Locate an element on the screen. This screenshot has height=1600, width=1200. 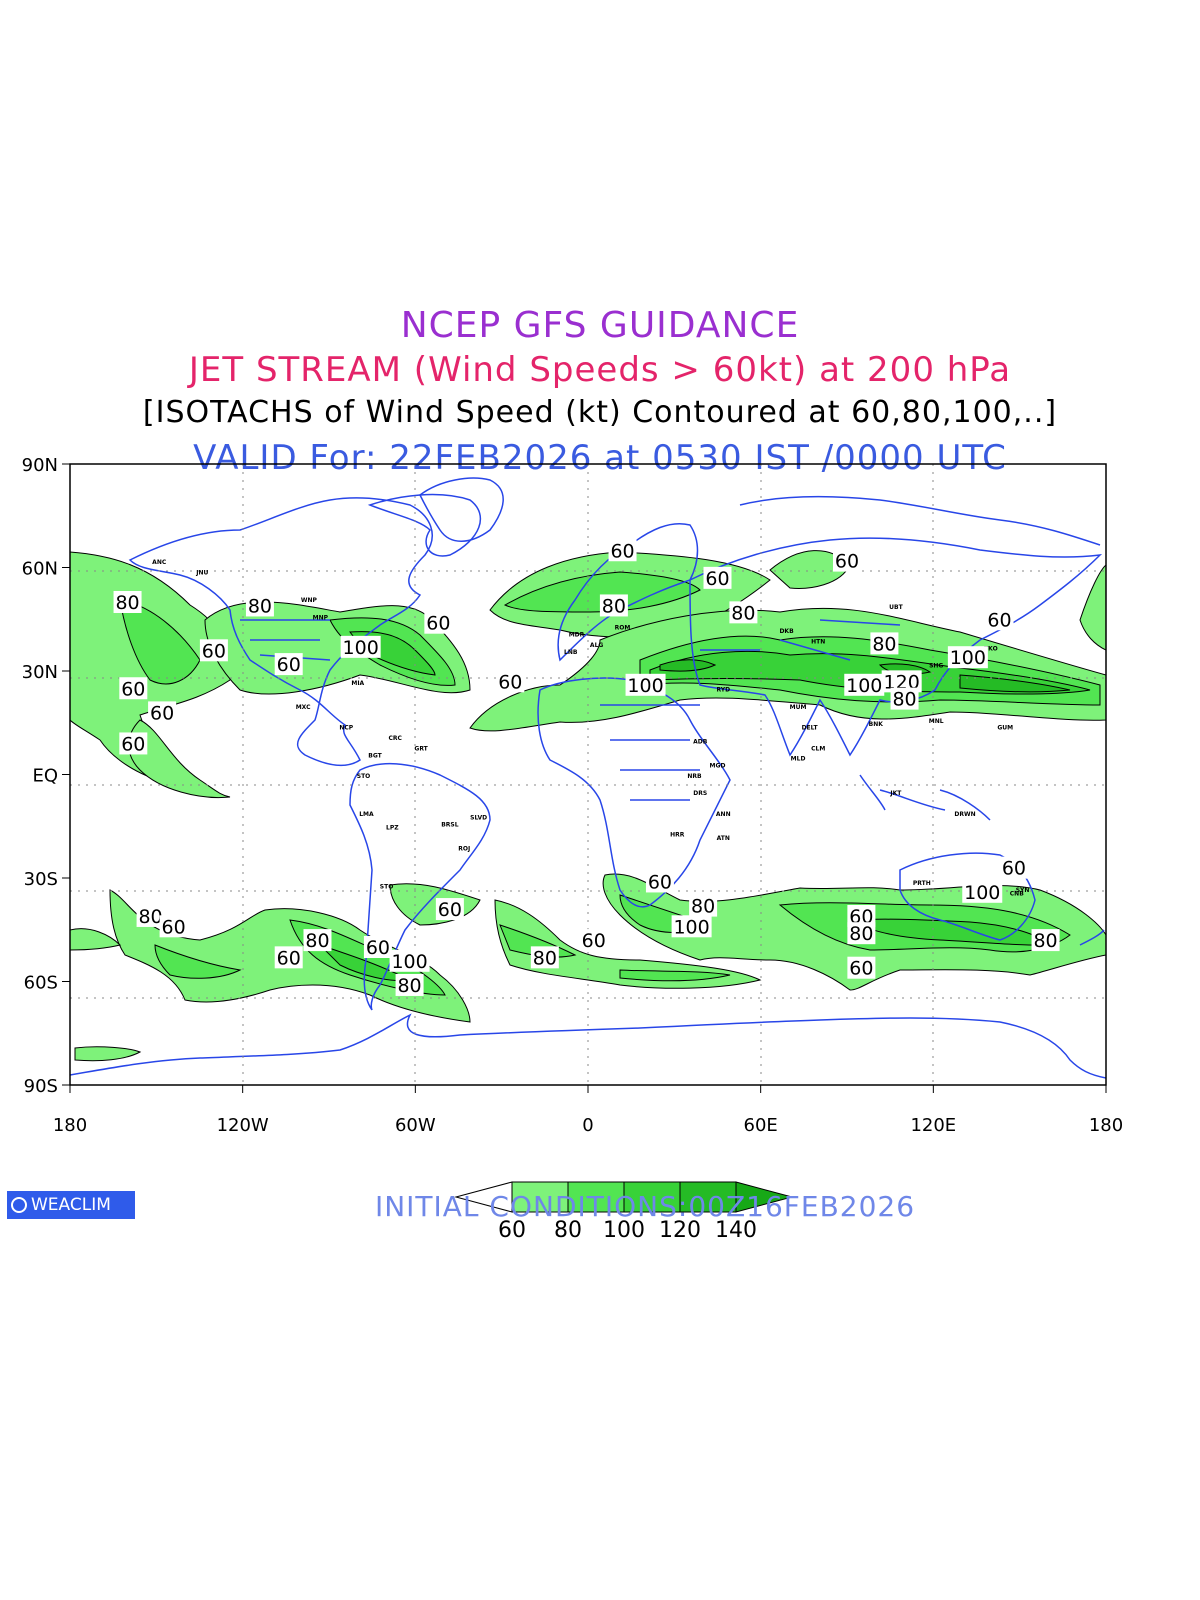
longitude-ticks is located at coordinates (588, 1089).